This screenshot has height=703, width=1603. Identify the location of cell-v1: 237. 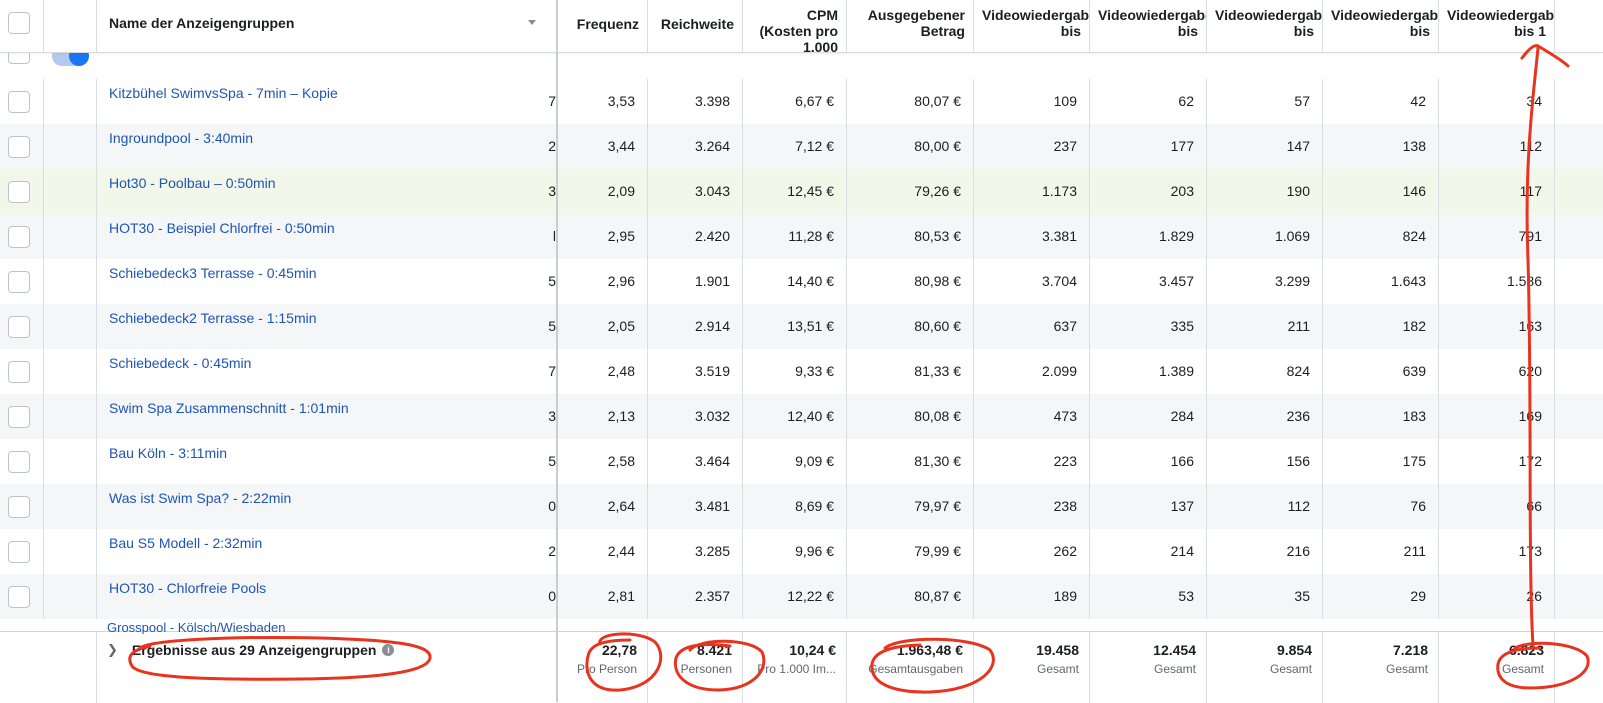
(1032, 146).